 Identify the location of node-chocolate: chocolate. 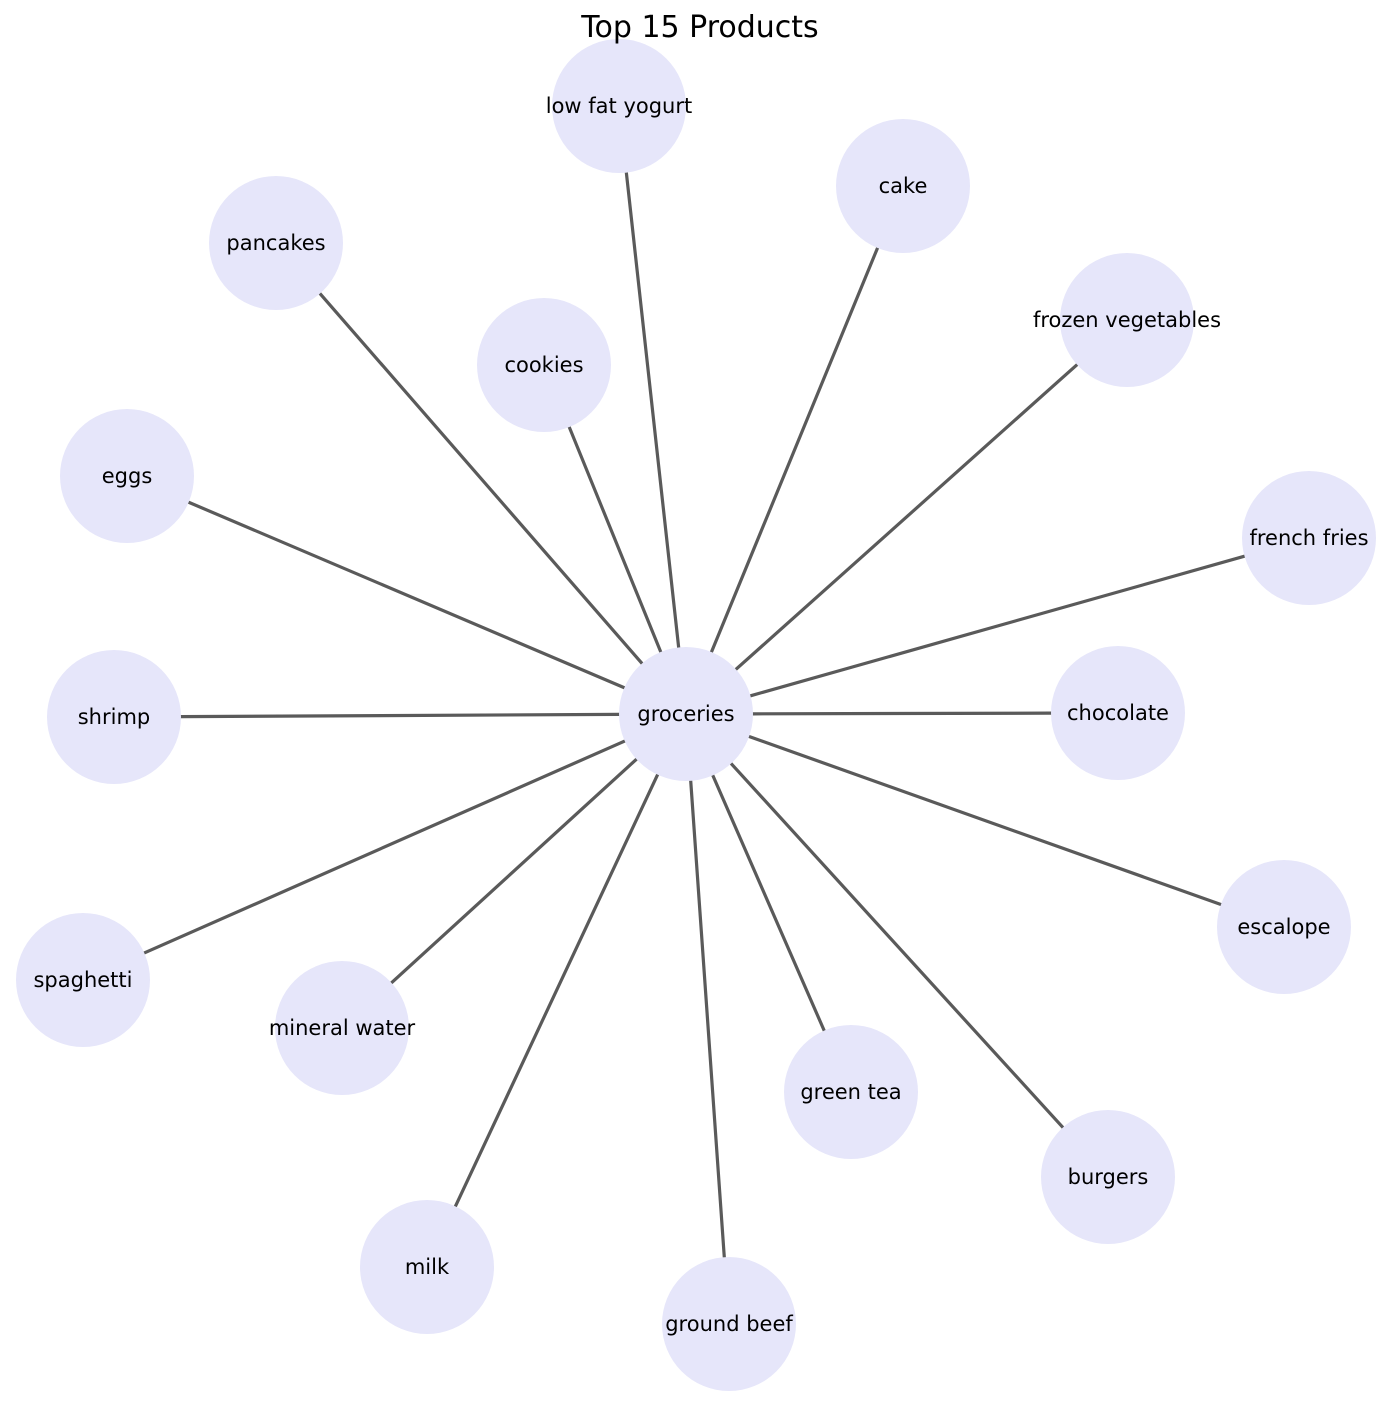
(1118, 713).